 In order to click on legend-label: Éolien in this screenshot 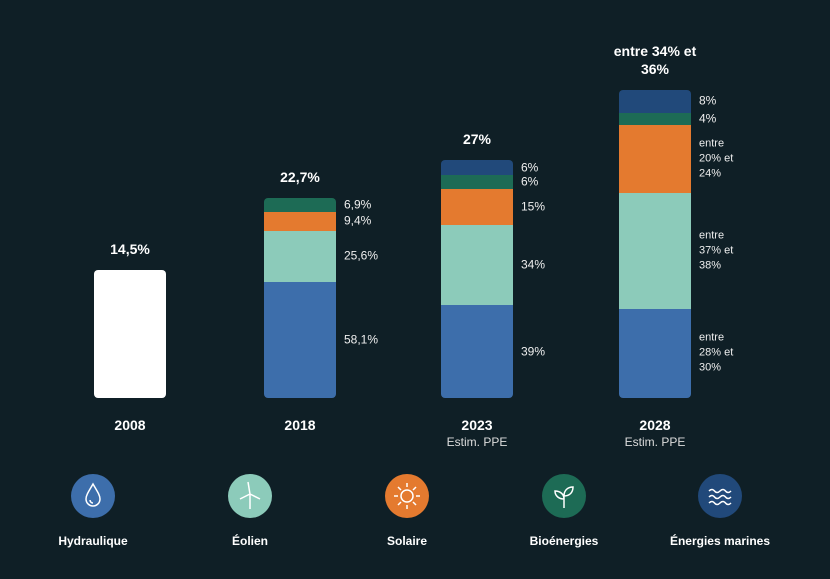, I will do `click(249, 541)`.